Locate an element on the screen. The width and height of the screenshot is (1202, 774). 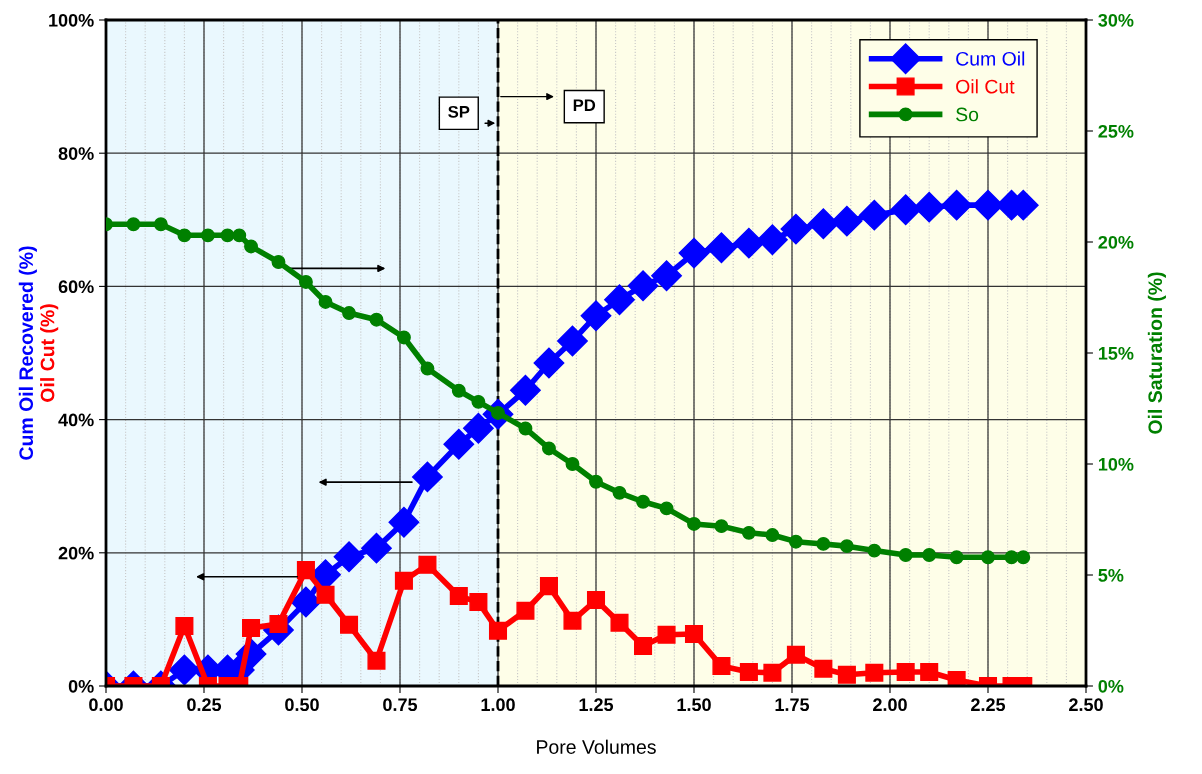
y2-tick-label: 30% is located at coordinates (1116, 20).